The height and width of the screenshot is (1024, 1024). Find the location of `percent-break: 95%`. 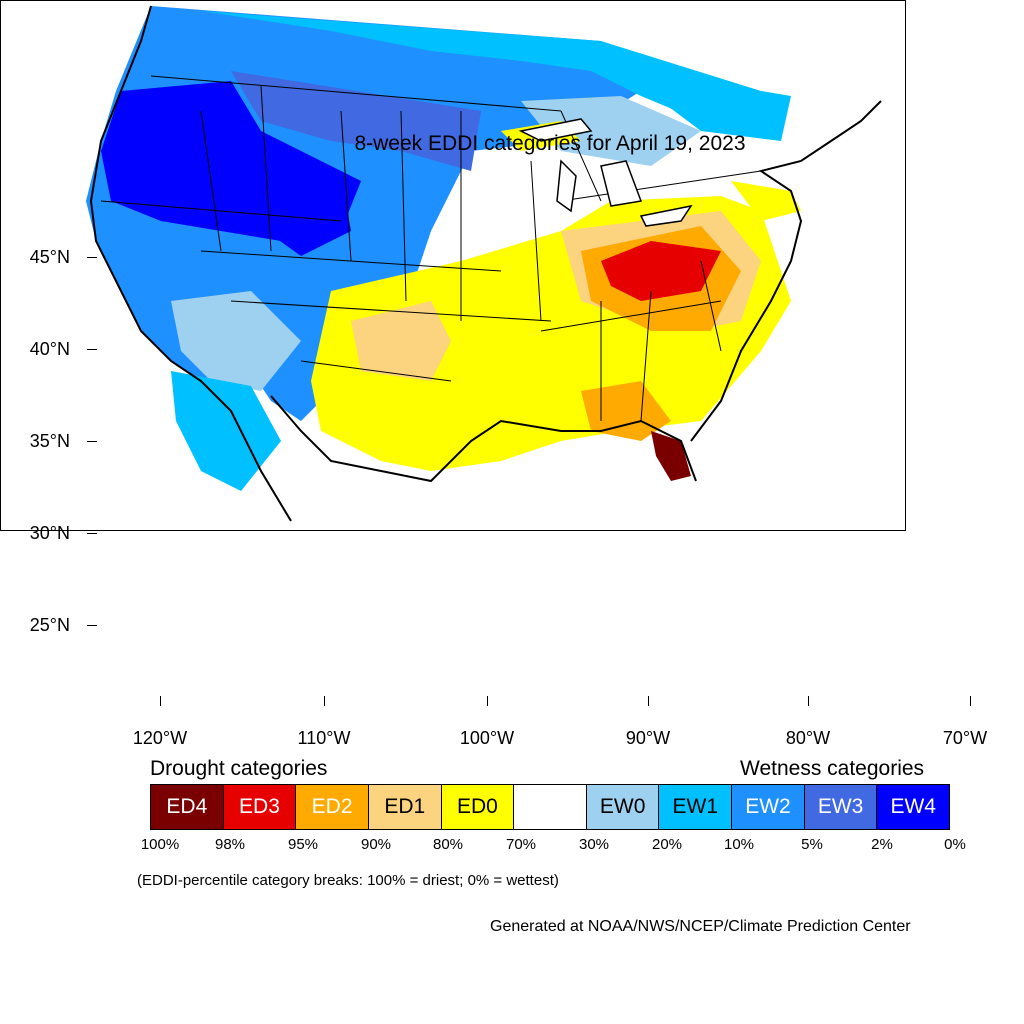

percent-break: 95% is located at coordinates (303, 844).